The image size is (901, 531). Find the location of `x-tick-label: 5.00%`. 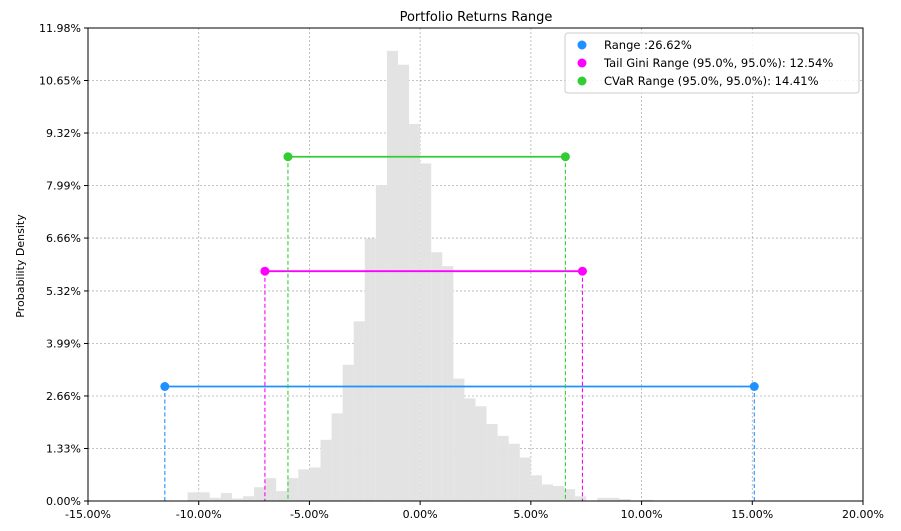

x-tick-label: 5.00% is located at coordinates (530, 514).